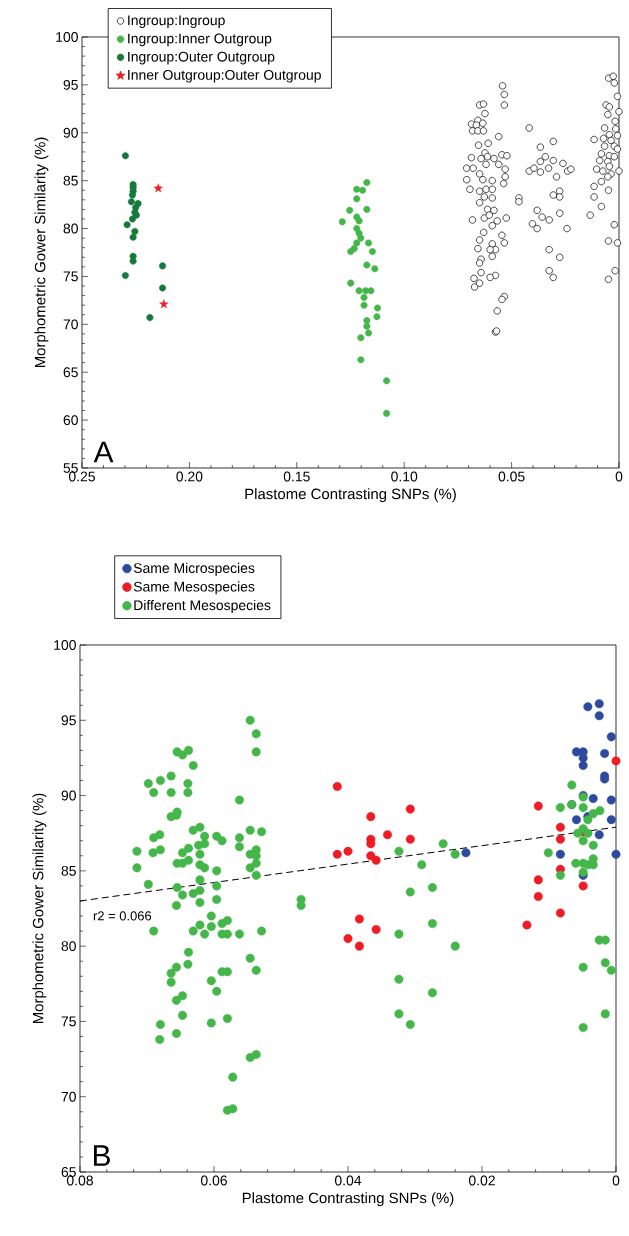 This screenshot has height=1236, width=629. Describe the element at coordinates (103, 452) in the screenshot. I see `annotation: A` at that location.